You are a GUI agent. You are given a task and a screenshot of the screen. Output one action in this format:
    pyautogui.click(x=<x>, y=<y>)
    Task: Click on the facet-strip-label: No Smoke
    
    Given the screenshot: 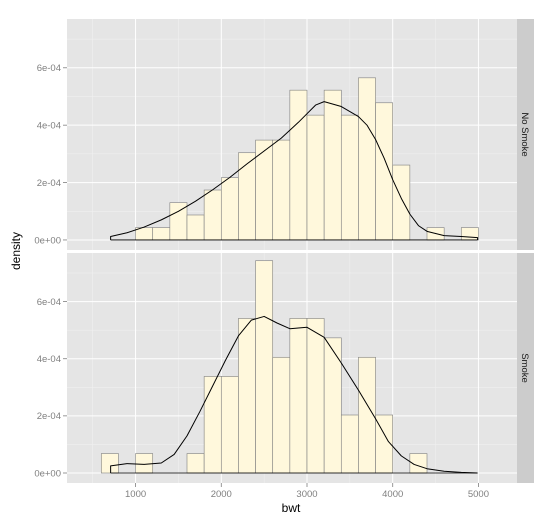 What is the action you would take?
    pyautogui.click(x=524, y=134)
    